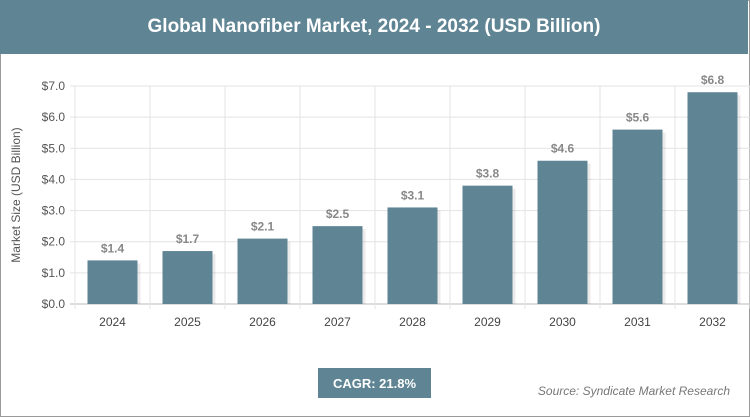  What do you see at coordinates (413, 195) in the screenshot?
I see `data-label: $3.1` at bounding box center [413, 195].